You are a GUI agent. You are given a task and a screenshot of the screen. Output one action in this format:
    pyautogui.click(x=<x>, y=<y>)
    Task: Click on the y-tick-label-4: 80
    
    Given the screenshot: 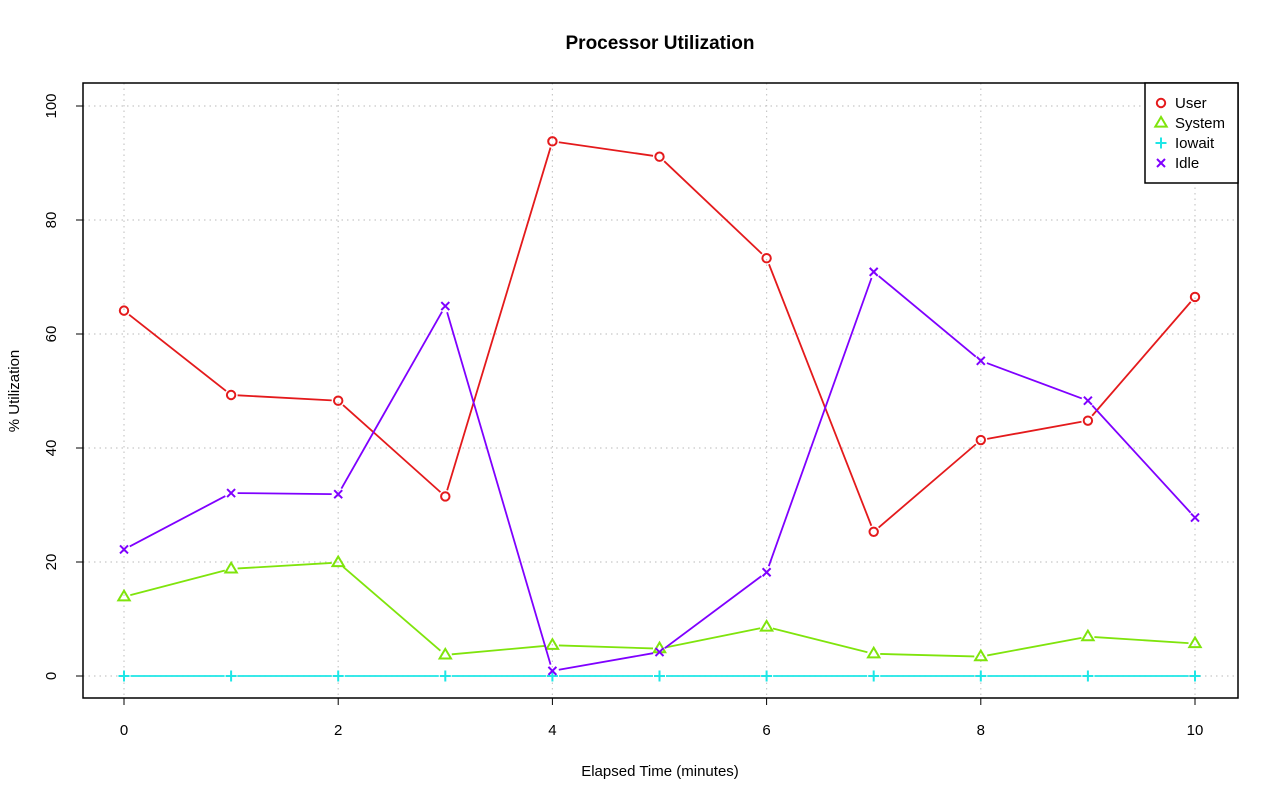 What is the action you would take?
    pyautogui.click(x=51, y=220)
    